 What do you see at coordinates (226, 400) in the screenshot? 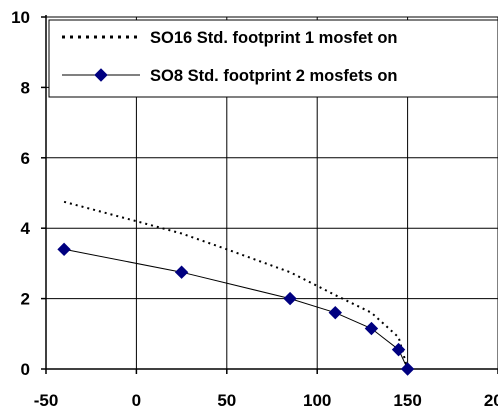
I see `x-tick-label: 50` at bounding box center [226, 400].